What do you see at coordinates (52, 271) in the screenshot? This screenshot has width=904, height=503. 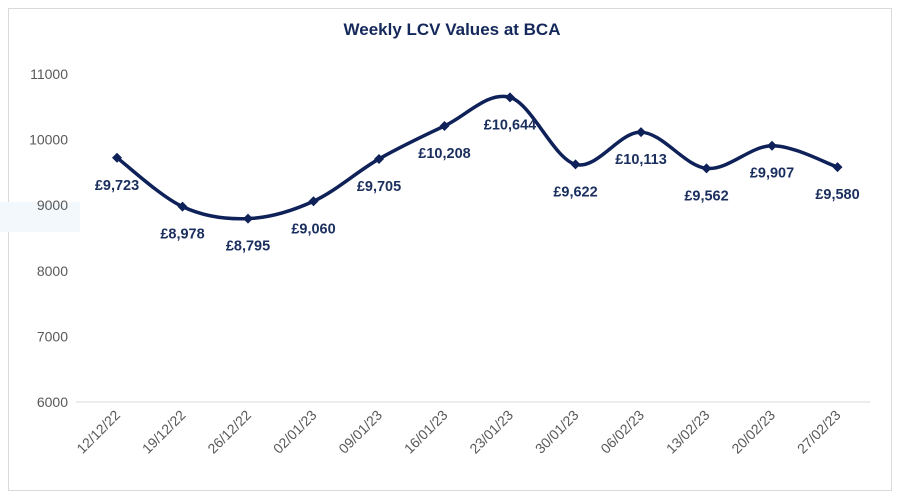 I see `y-tick-label: 8000` at bounding box center [52, 271].